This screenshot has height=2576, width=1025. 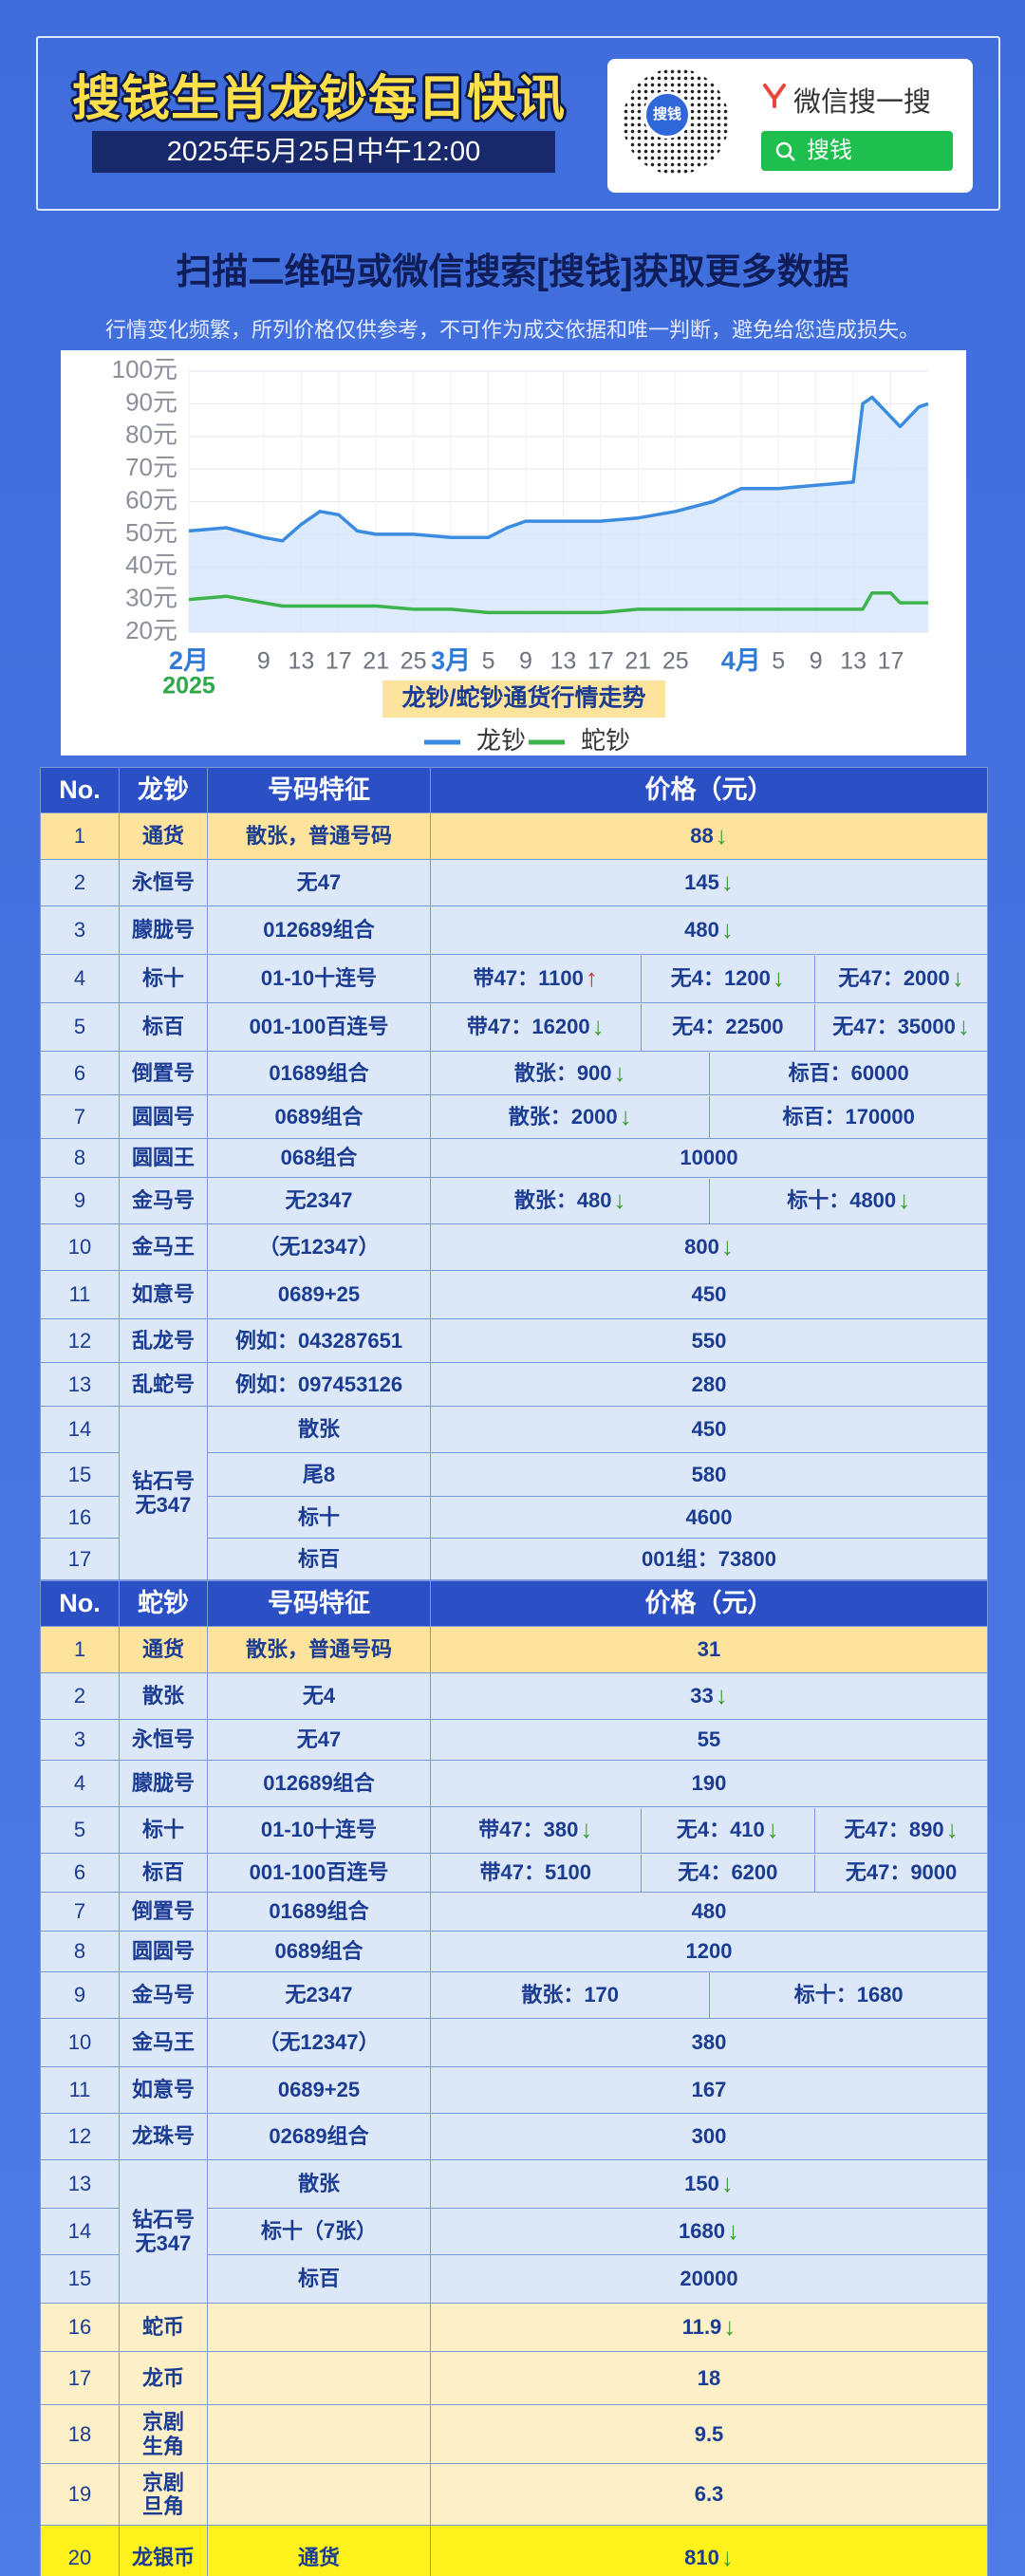 What do you see at coordinates (701, 931) in the screenshot?
I see `price-text: 480` at bounding box center [701, 931].